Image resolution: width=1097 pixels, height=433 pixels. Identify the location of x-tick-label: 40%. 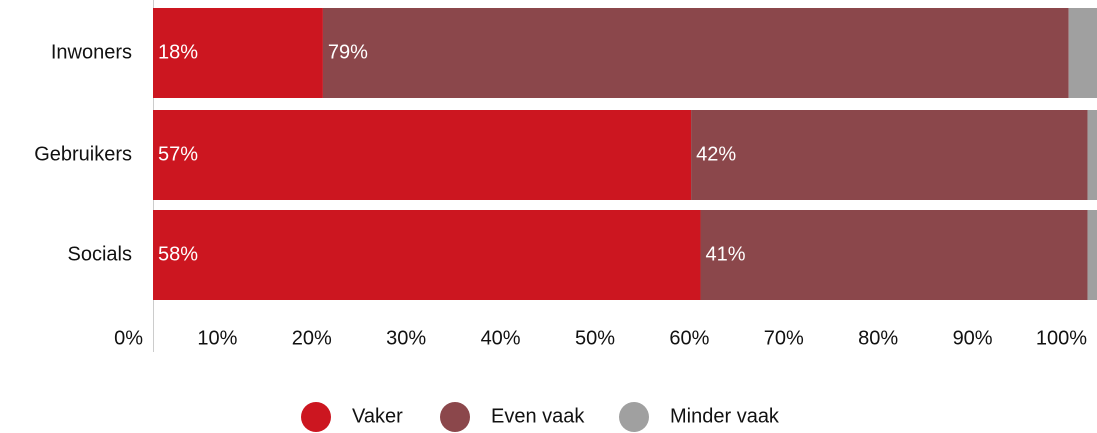
(501, 338).